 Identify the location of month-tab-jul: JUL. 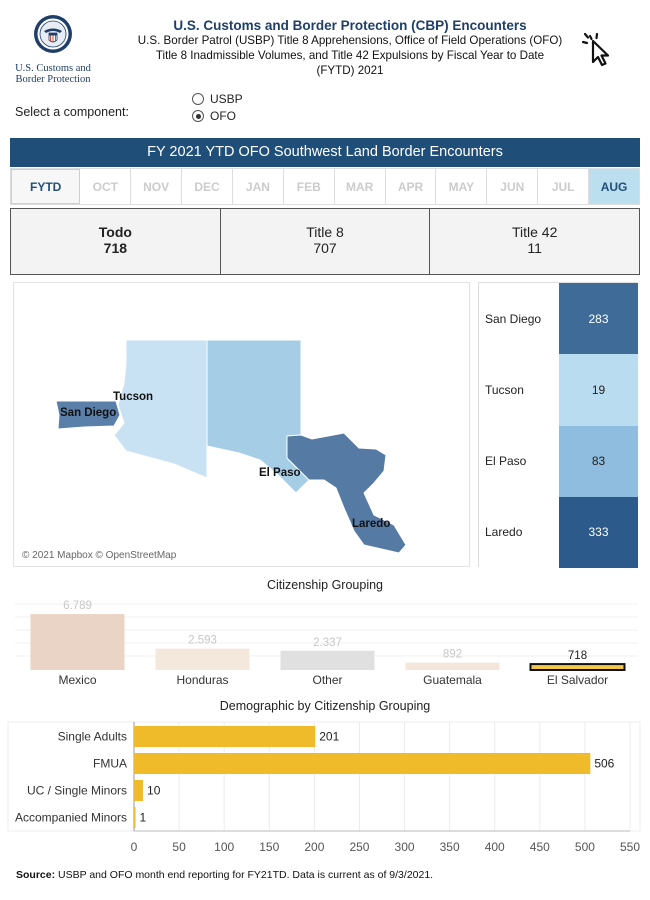
(564, 186).